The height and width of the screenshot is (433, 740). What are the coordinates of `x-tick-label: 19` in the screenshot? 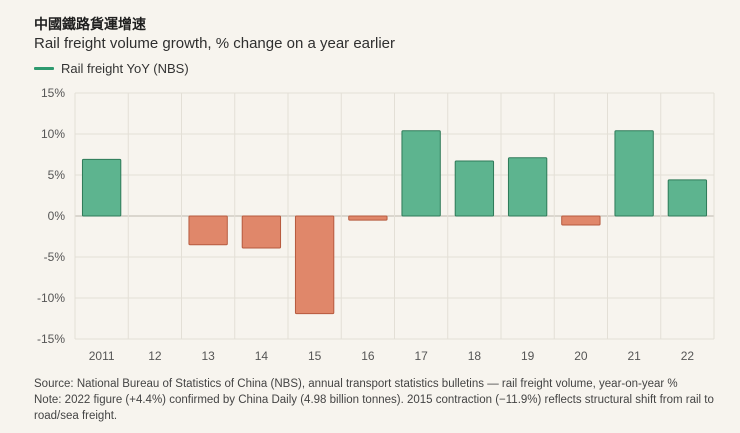 It's located at (528, 356).